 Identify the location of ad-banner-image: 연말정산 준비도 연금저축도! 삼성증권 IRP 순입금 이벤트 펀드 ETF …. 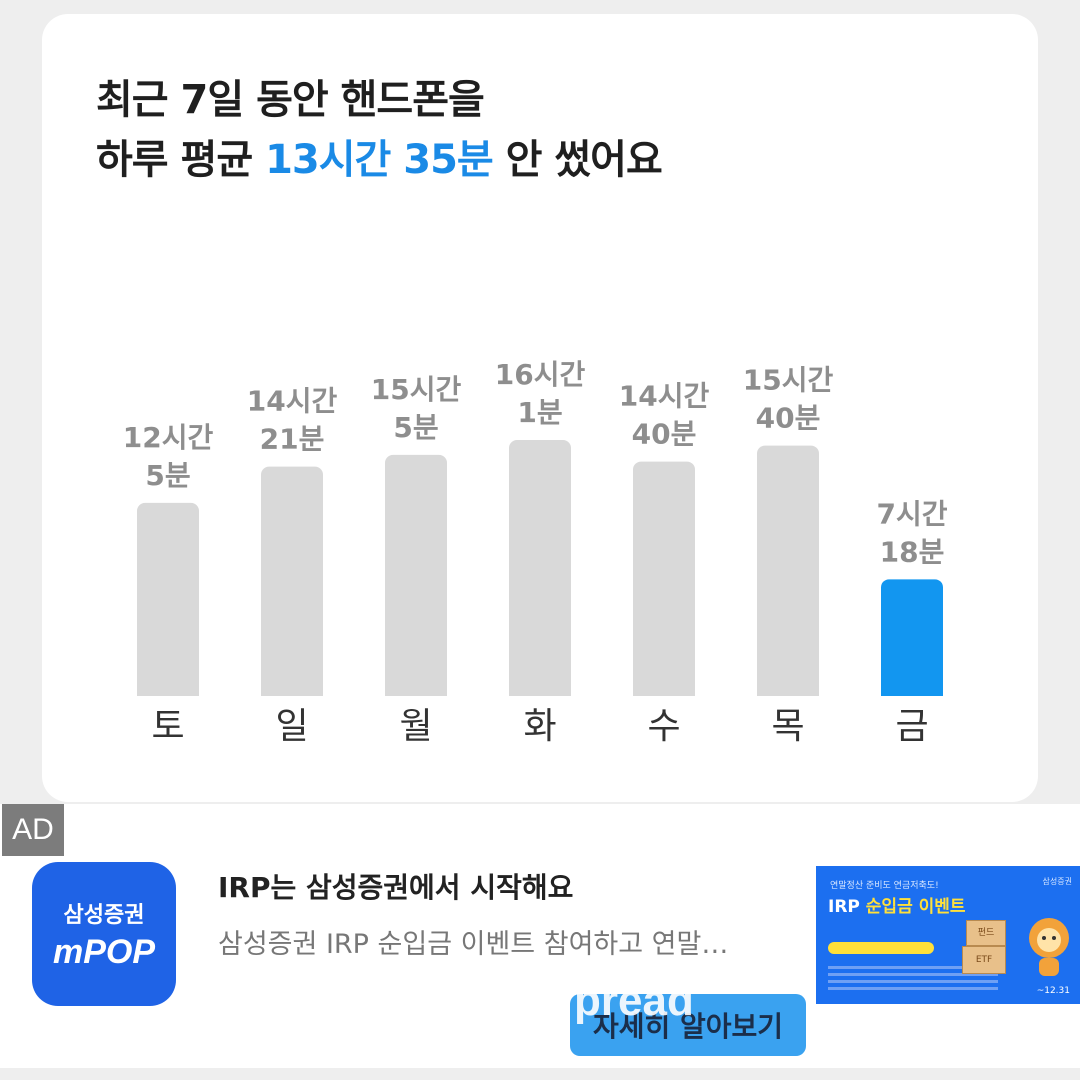
(948, 935).